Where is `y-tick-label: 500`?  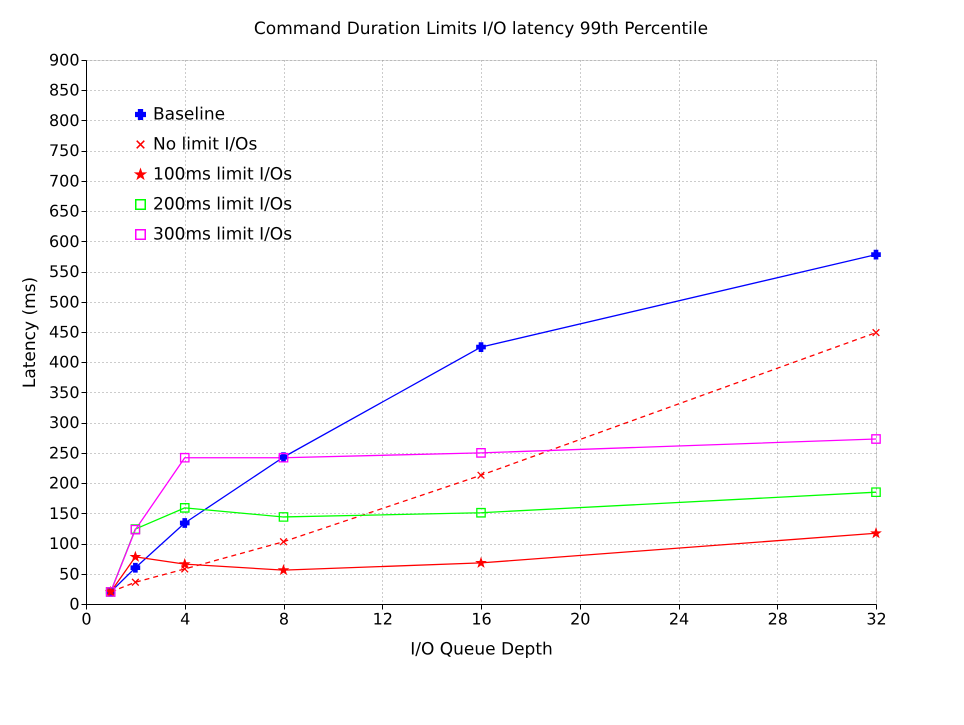
y-tick-label: 500 is located at coordinates (64, 302).